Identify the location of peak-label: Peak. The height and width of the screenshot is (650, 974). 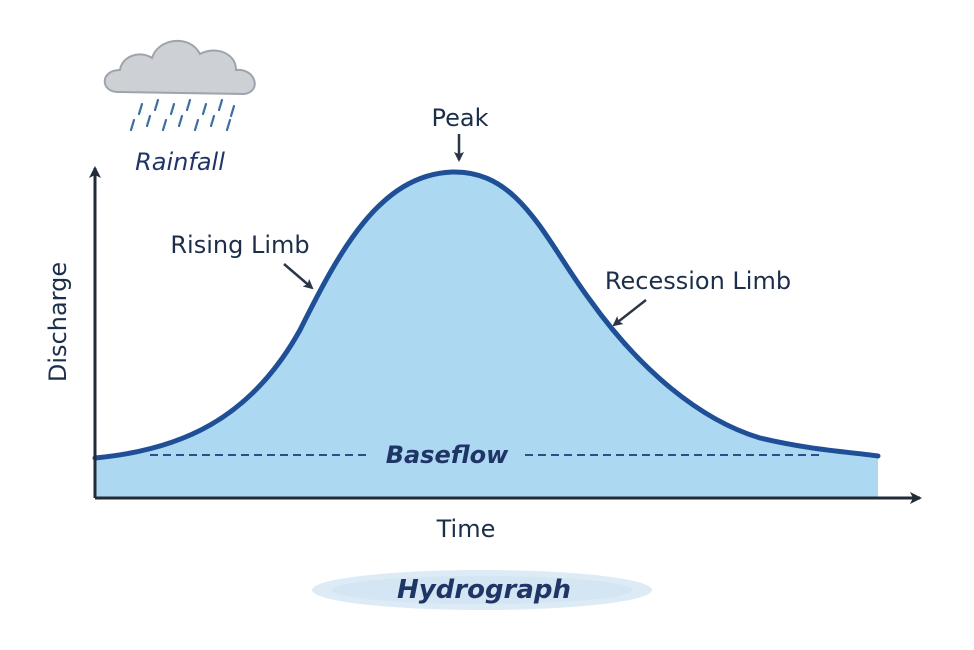
(460, 118).